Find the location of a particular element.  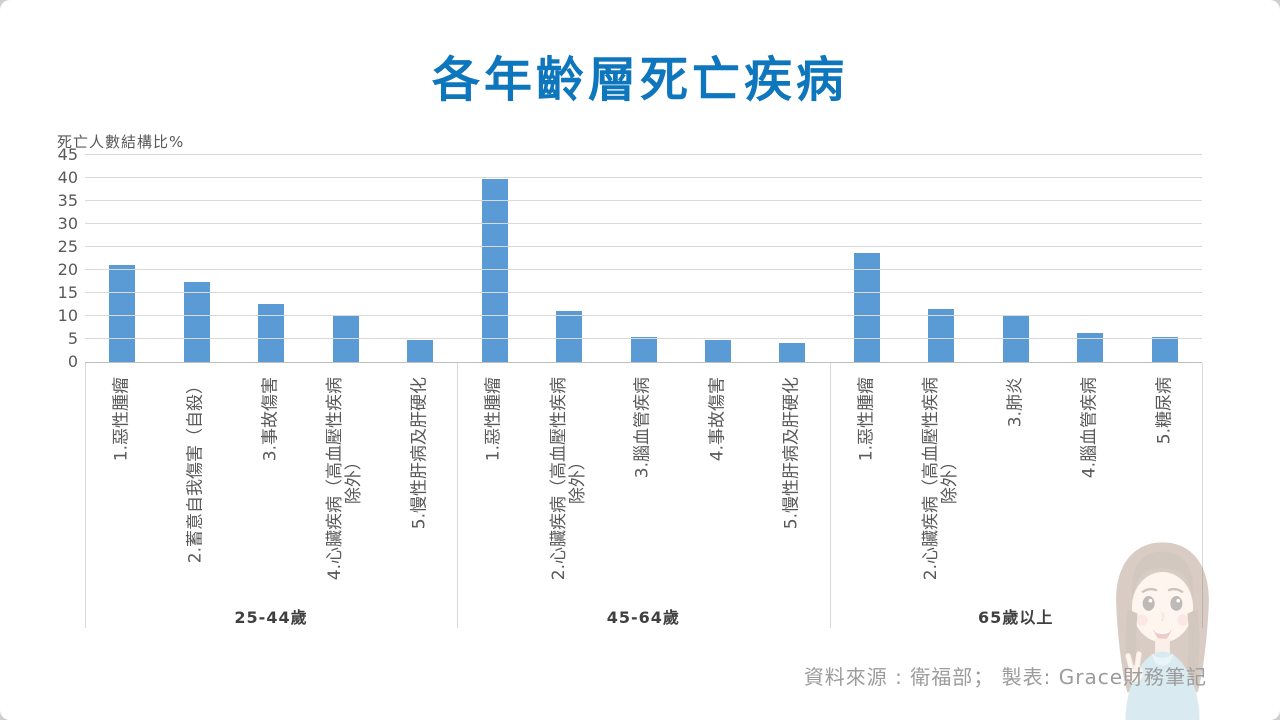

bar-45-64歲-3 is located at coordinates (643, 349).